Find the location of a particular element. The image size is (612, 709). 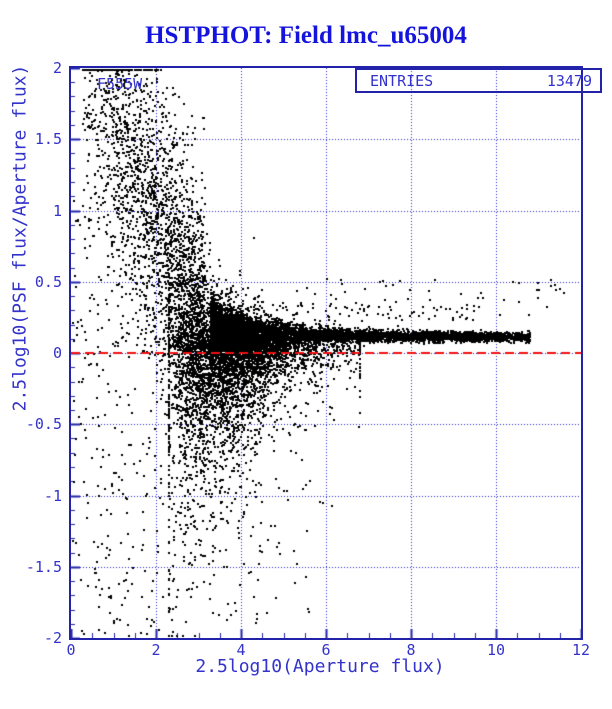

page-title: HSTPHOT: Field lmc_u65004 is located at coordinates (306, 36).